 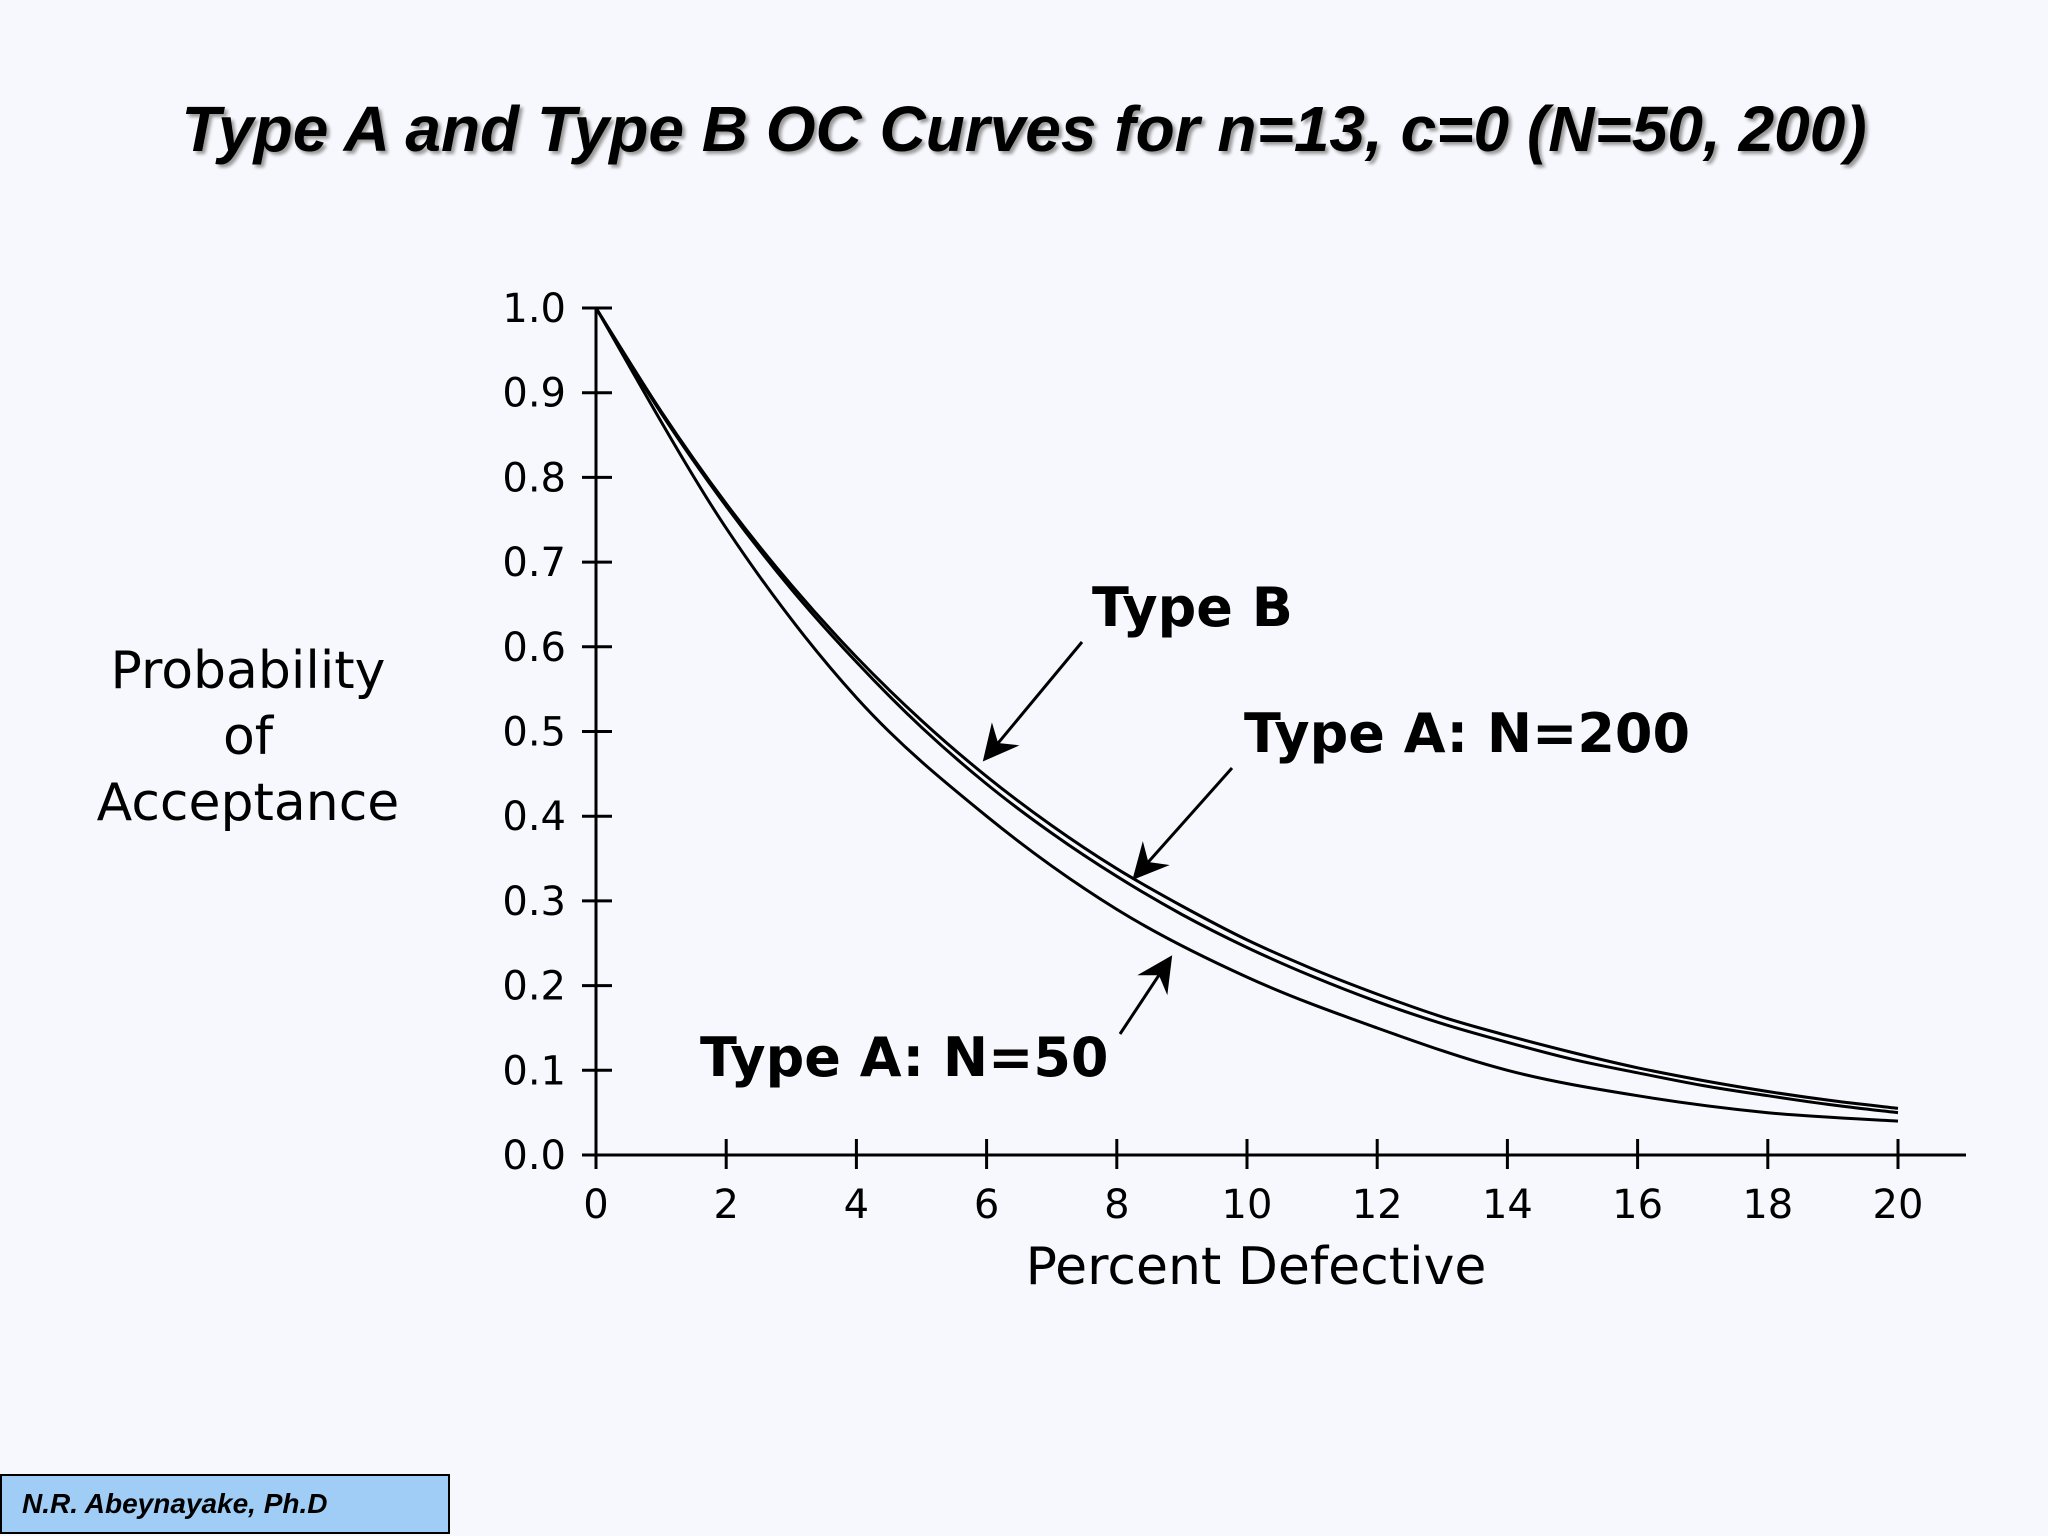 I want to click on x-tick-label: 10, so click(x=1247, y=1205).